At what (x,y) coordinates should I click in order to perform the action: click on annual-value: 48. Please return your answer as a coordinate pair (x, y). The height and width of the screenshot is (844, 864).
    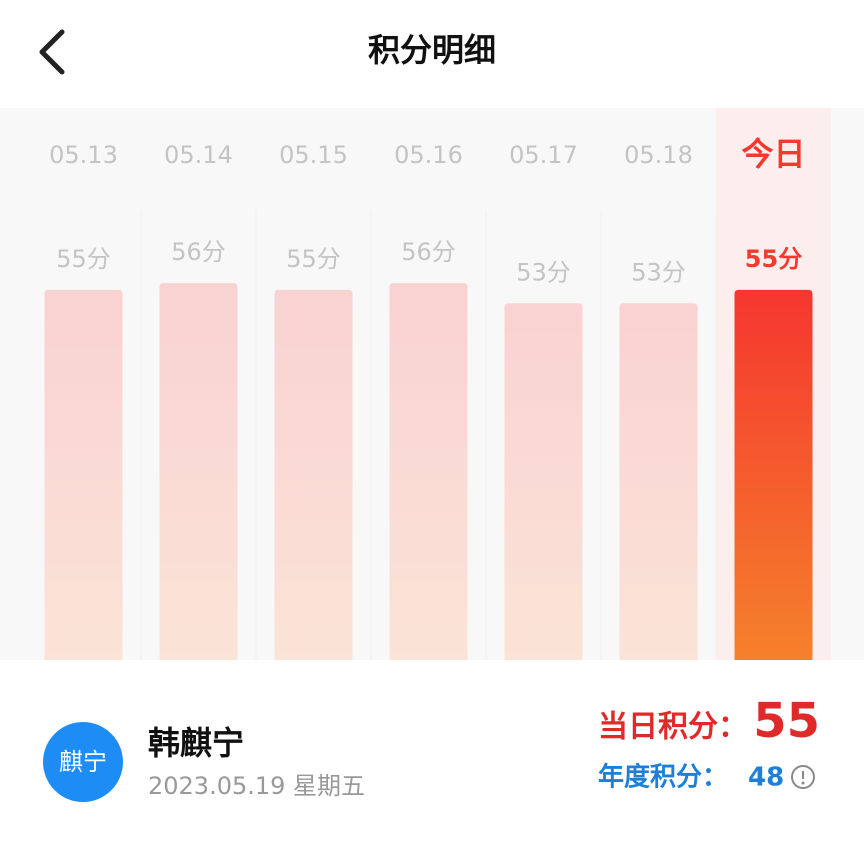
    Looking at the image, I should click on (766, 778).